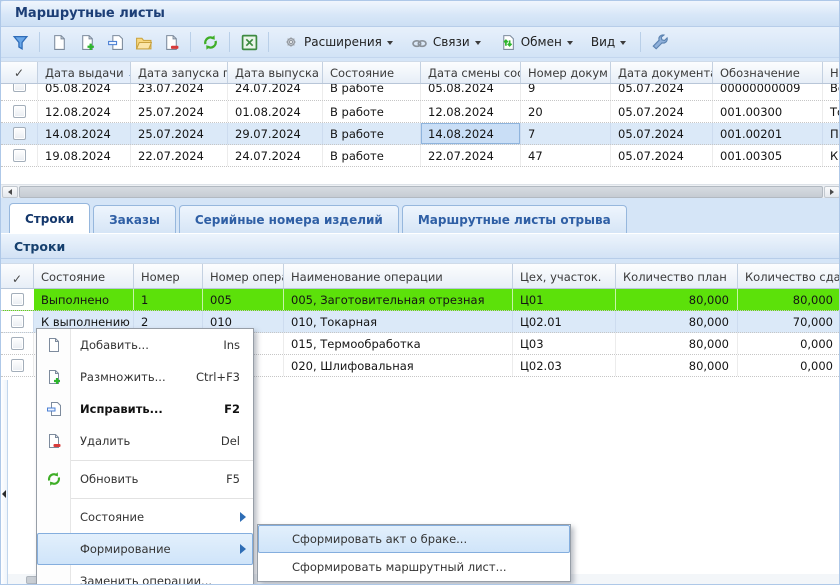 The image size is (840, 585). Describe the element at coordinates (20, 42) in the screenshot. I see `filter-button` at that location.